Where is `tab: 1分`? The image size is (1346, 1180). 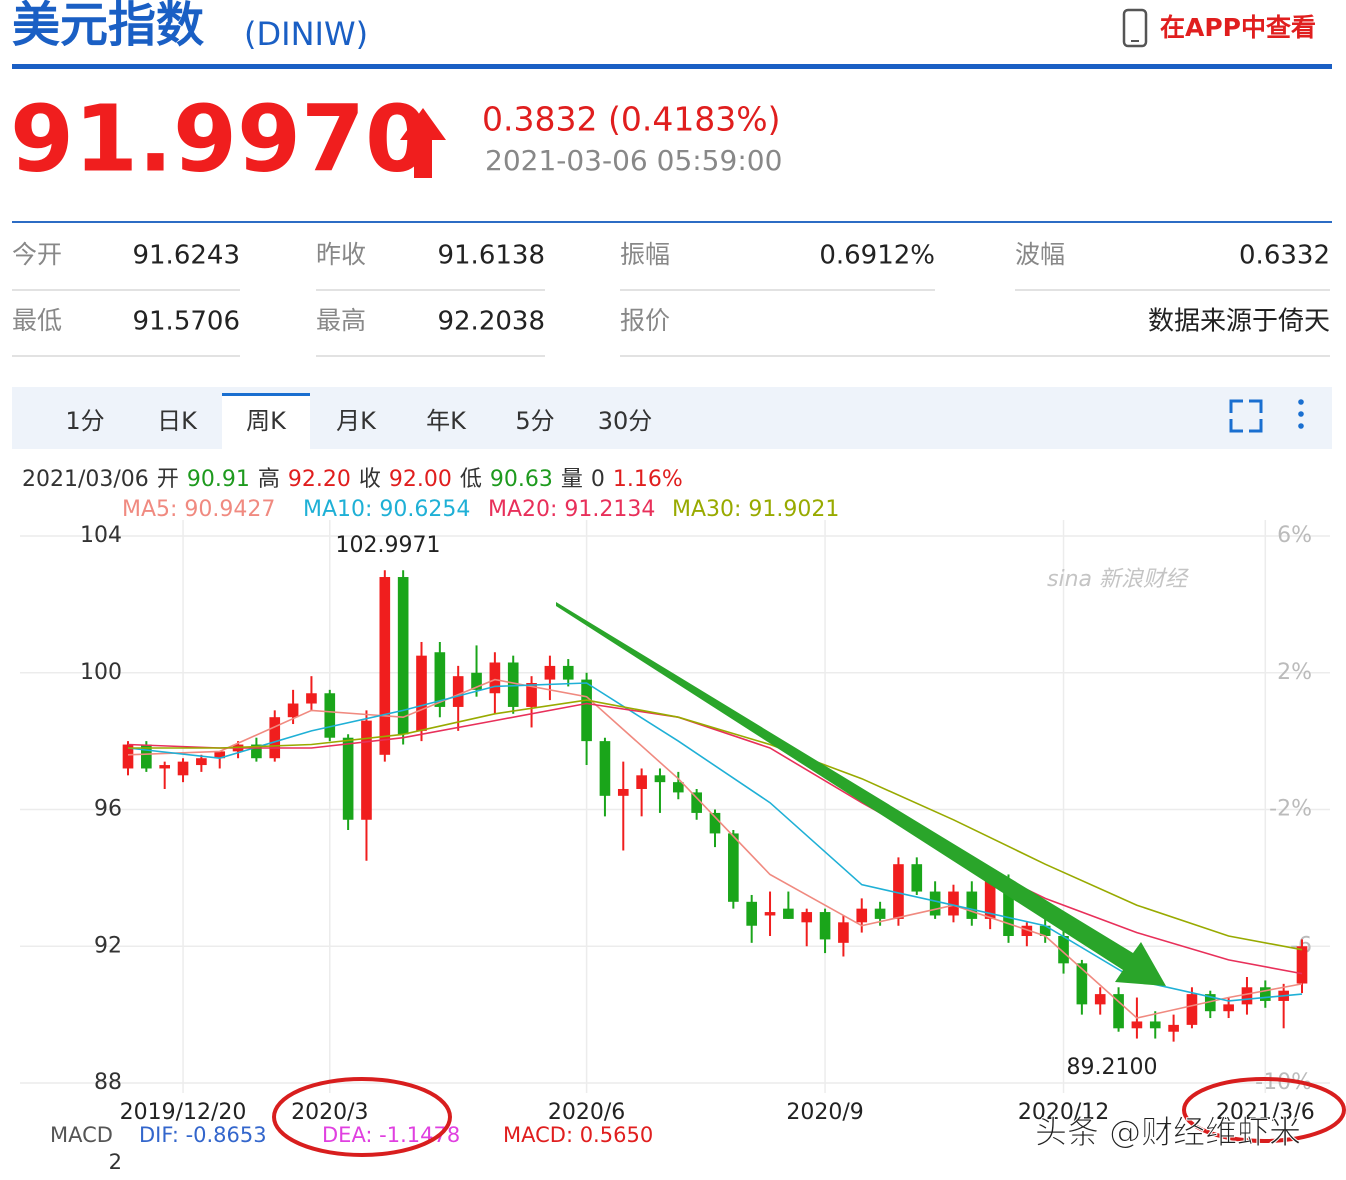
tab: 1分 is located at coordinates (84, 421).